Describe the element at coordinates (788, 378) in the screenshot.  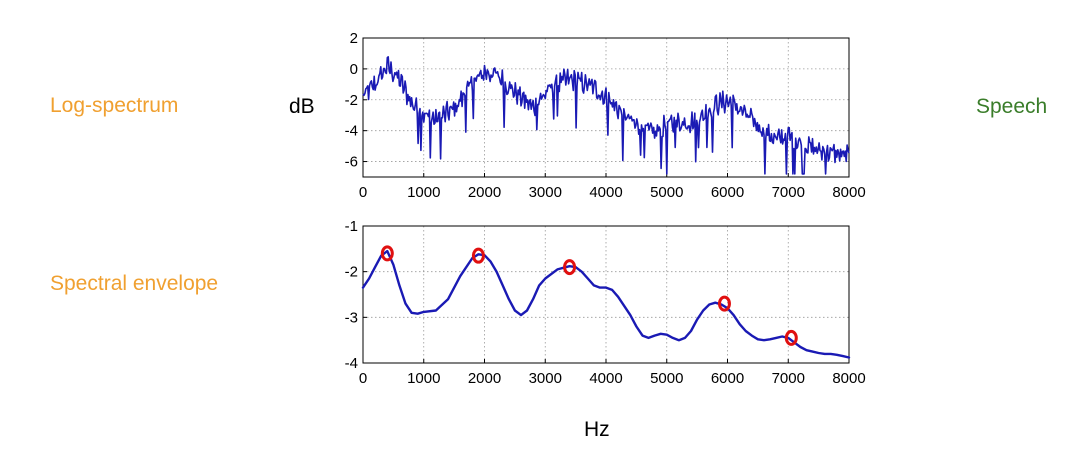
I see `bottom-xtick-label: 7000` at that location.